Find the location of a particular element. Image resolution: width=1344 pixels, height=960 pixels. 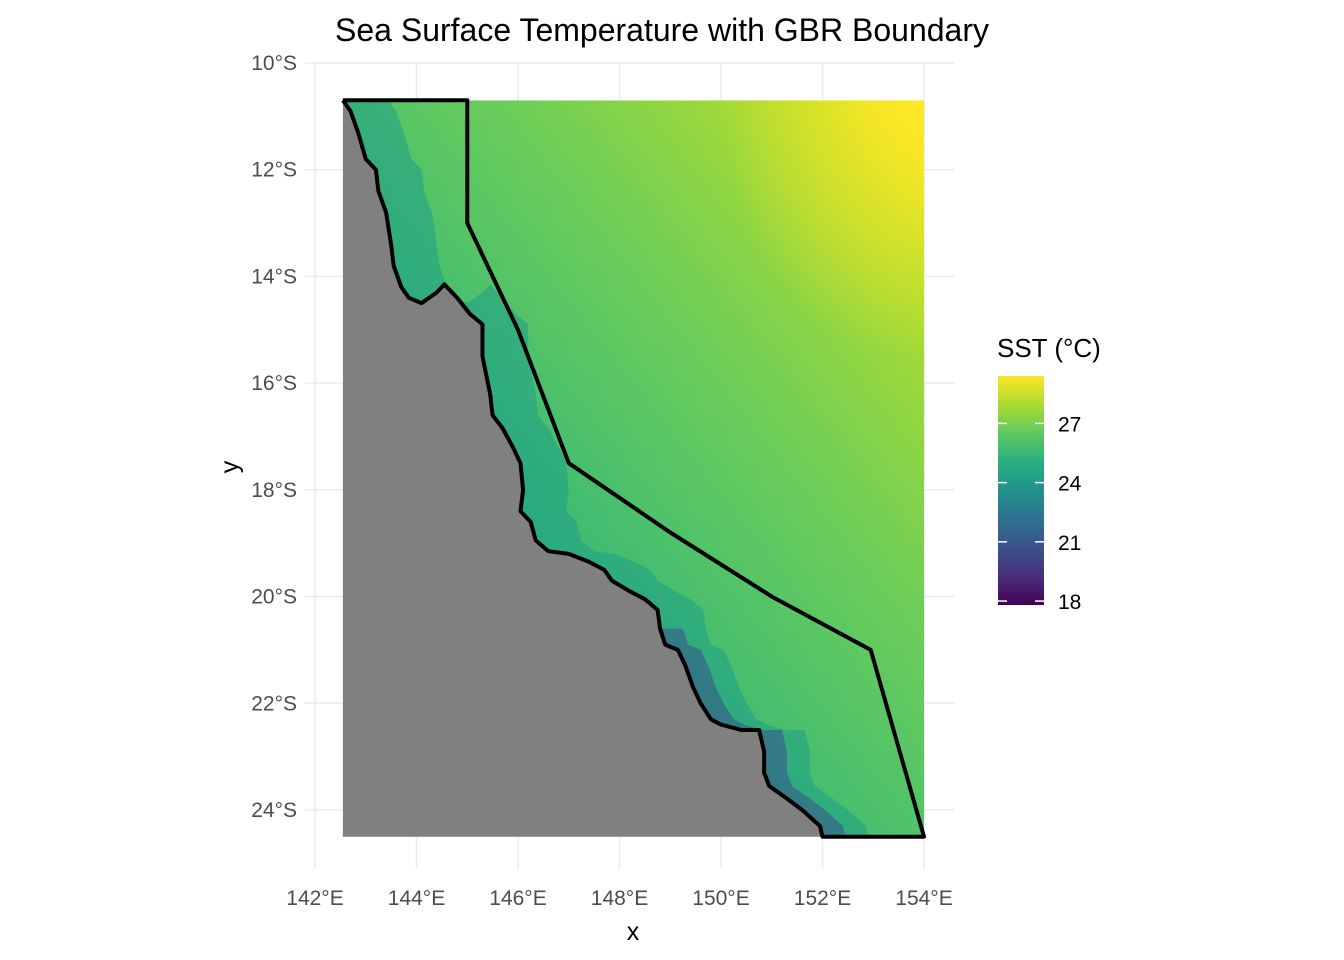

x-axis-ticks: 142°E 144°E 146°E 148°E 150°E 152°E 154°E is located at coordinates (619, 898).